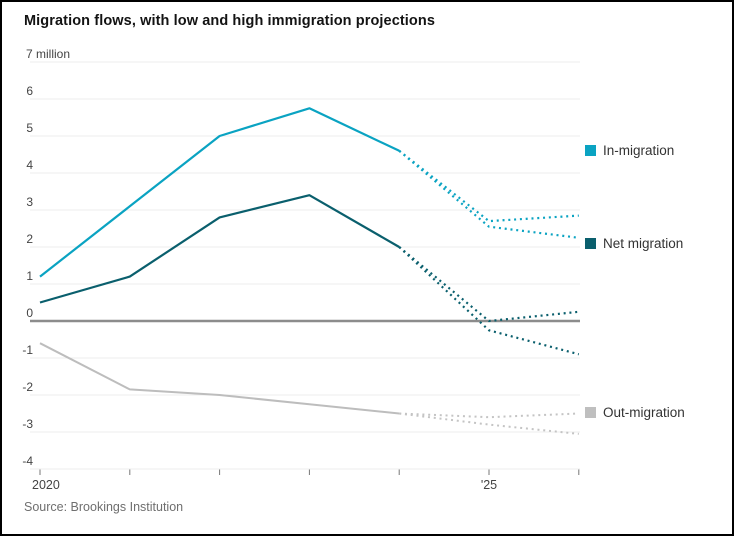  Describe the element at coordinates (27, 461) in the screenshot. I see `svg-text: -4` at that location.